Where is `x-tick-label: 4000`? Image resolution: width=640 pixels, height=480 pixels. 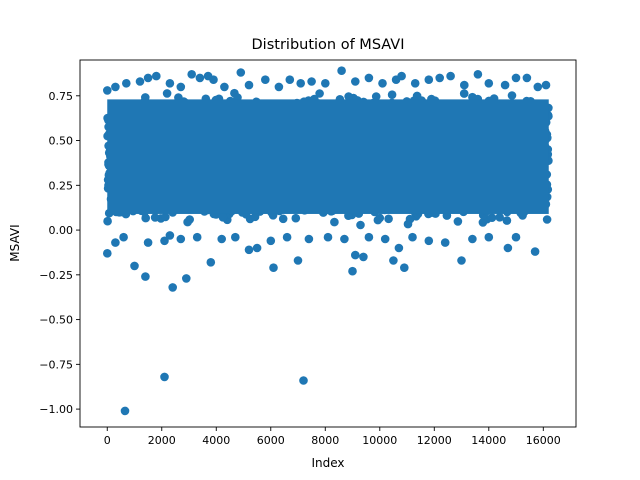 x-tick-label: 4000 is located at coordinates (216, 440).